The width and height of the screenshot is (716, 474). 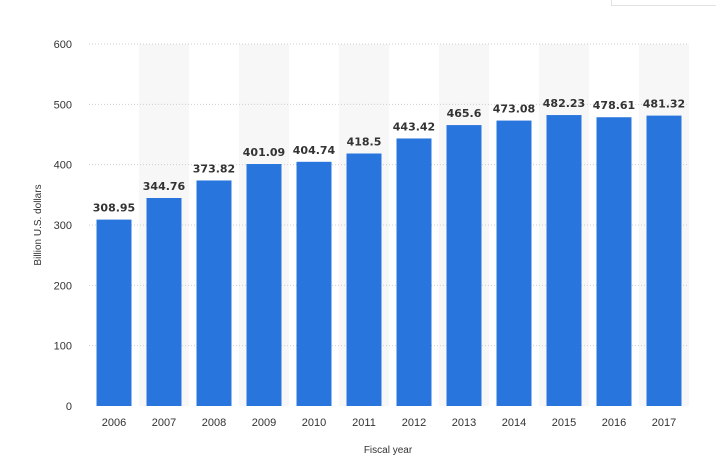 What do you see at coordinates (663, 3) in the screenshot?
I see `top-right-frame-edge` at bounding box center [663, 3].